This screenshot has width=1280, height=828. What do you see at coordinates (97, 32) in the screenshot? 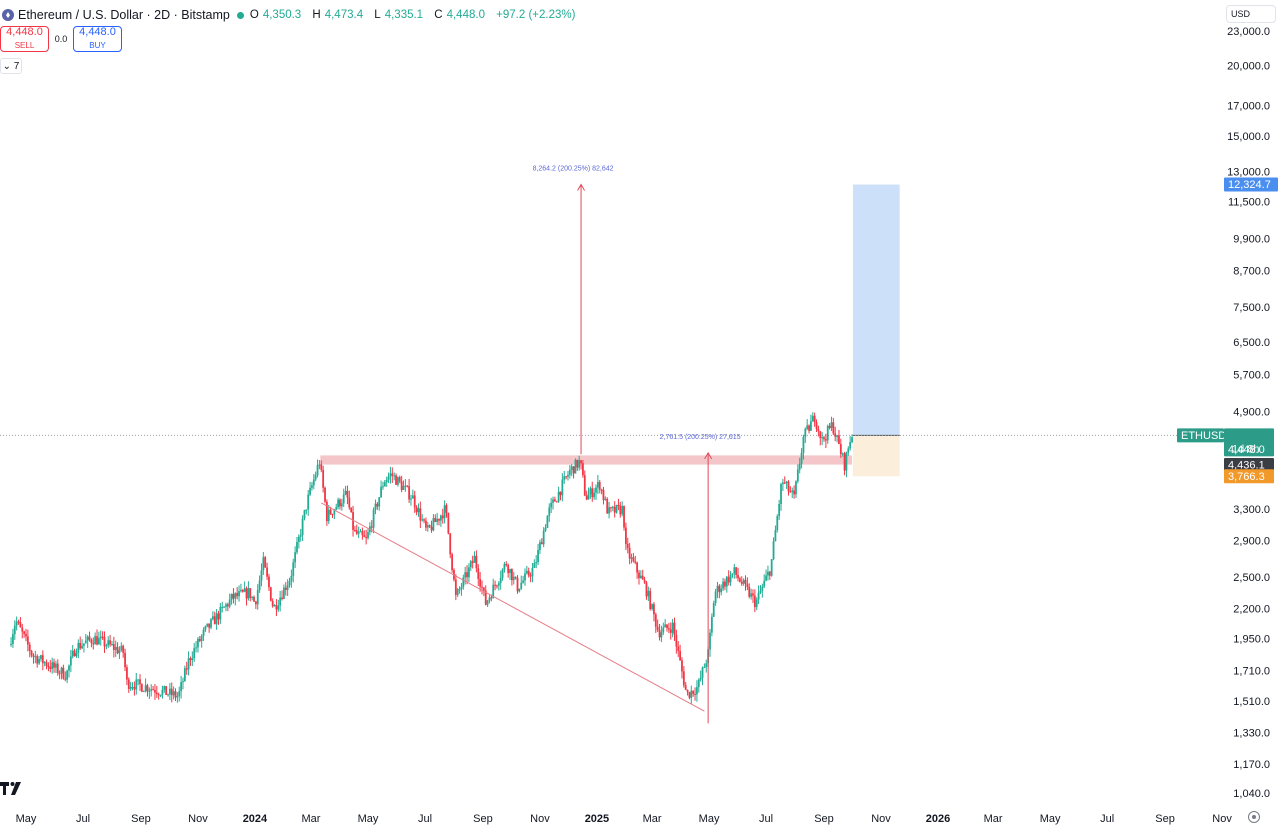
I see `buy-price: 4,448.0` at bounding box center [97, 32].